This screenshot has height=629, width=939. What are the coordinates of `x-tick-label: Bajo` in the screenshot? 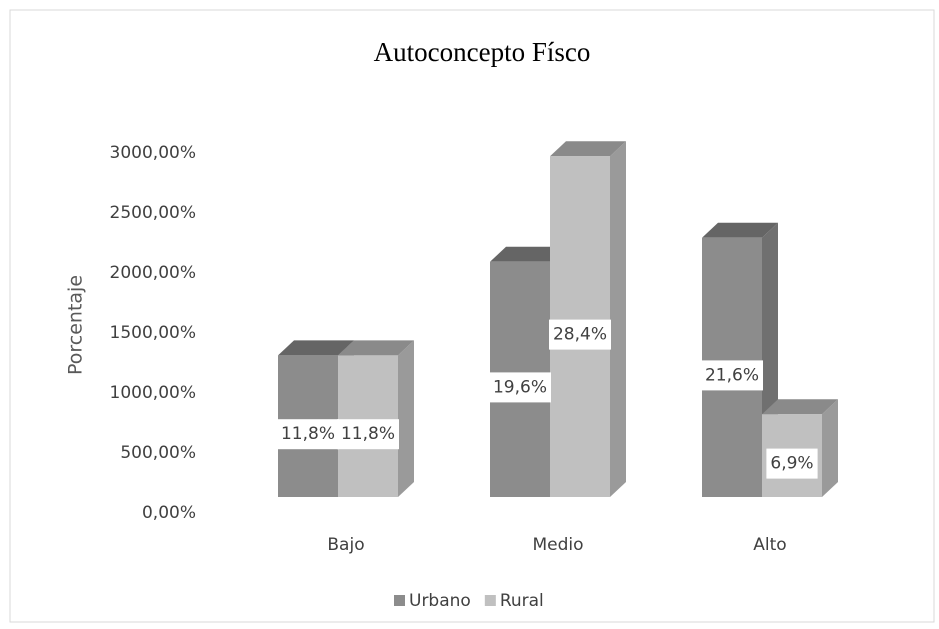 It's located at (345, 545).